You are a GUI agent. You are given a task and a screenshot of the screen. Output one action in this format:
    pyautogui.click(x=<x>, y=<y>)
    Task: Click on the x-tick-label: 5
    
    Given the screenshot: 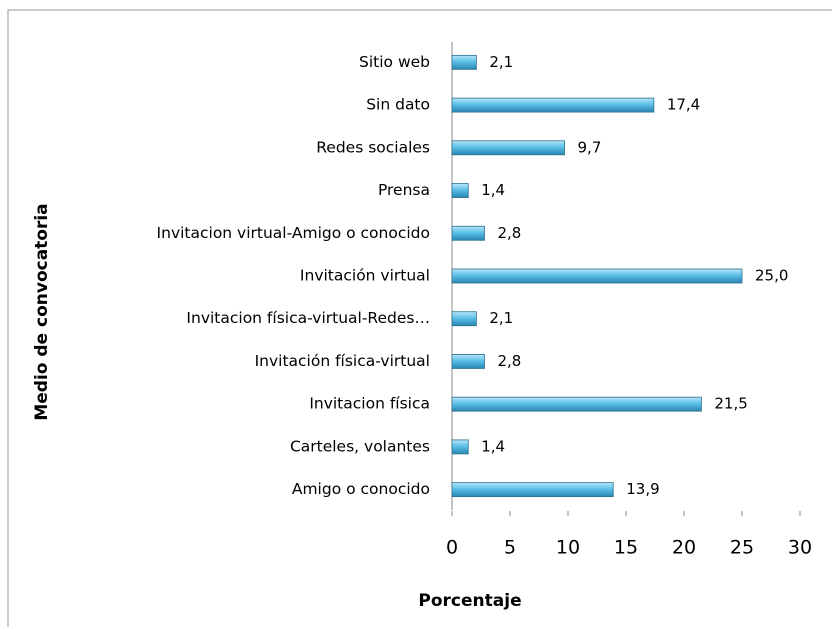 What is the action you would take?
    pyautogui.click(x=510, y=548)
    